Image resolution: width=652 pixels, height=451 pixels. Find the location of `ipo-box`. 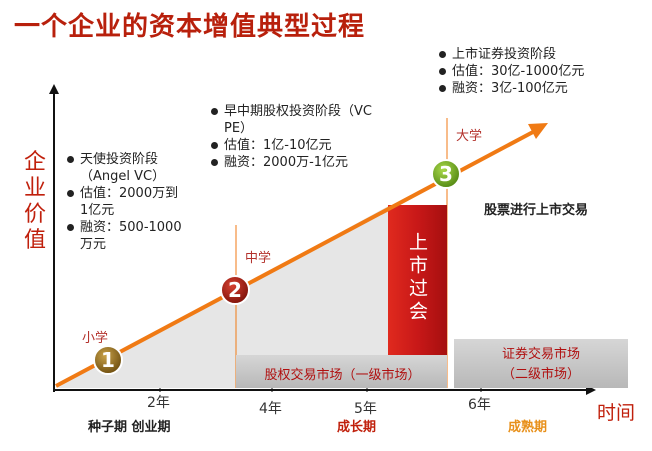

ipo-box is located at coordinates (417, 280).